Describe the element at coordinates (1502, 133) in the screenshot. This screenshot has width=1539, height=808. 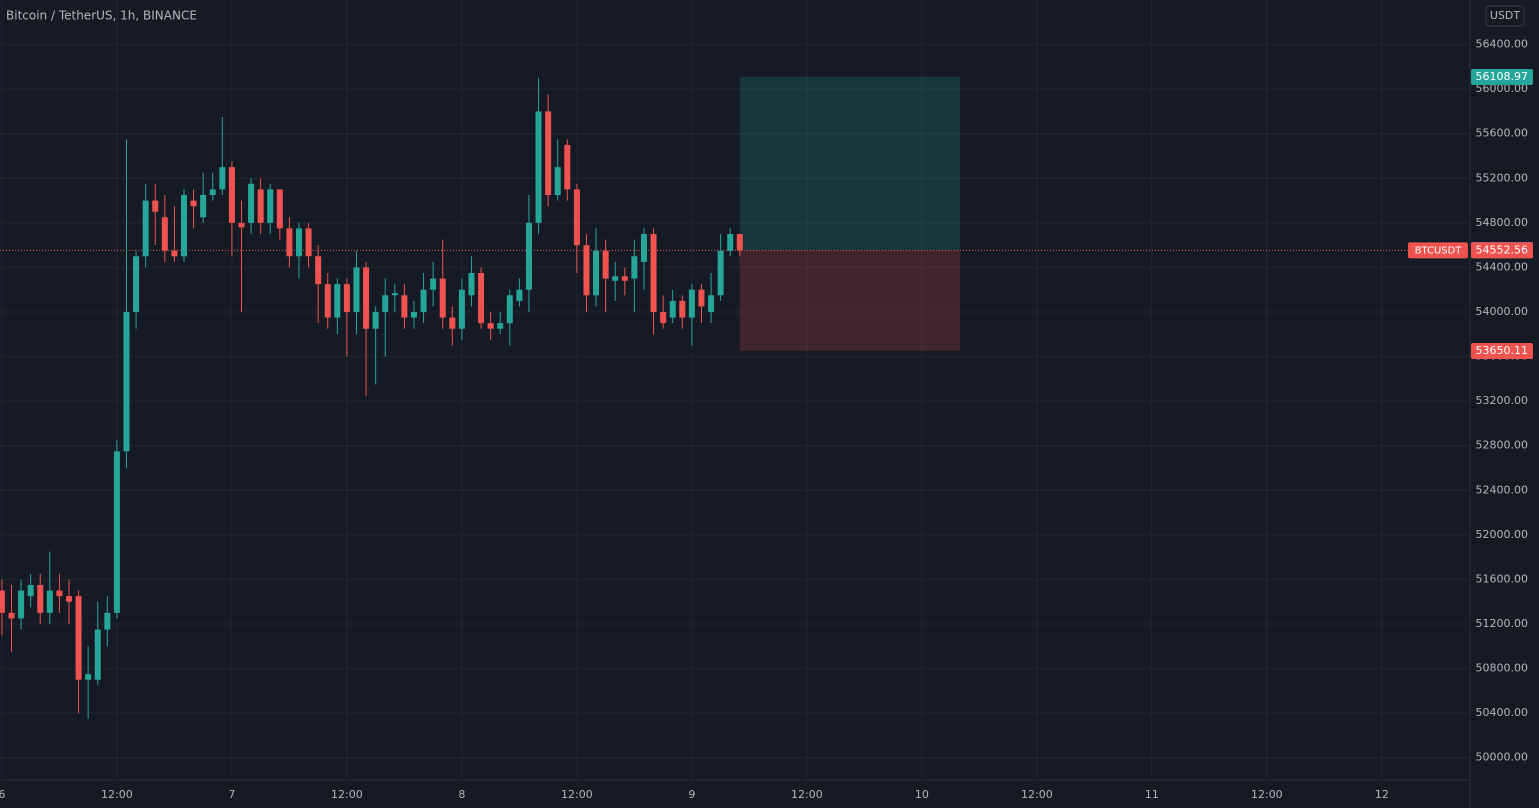
I see `y-tick-label: 55600.00` at that location.